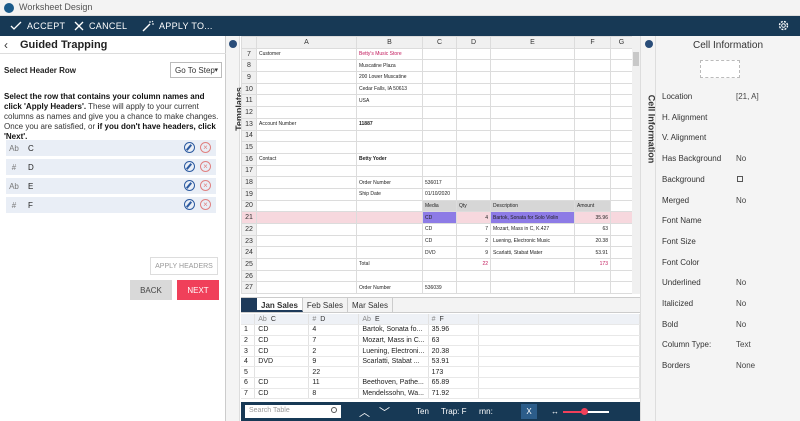  Describe the element at coordinates (364, 413) in the screenshot. I see `chevron-up-icon: ︿` at that location.